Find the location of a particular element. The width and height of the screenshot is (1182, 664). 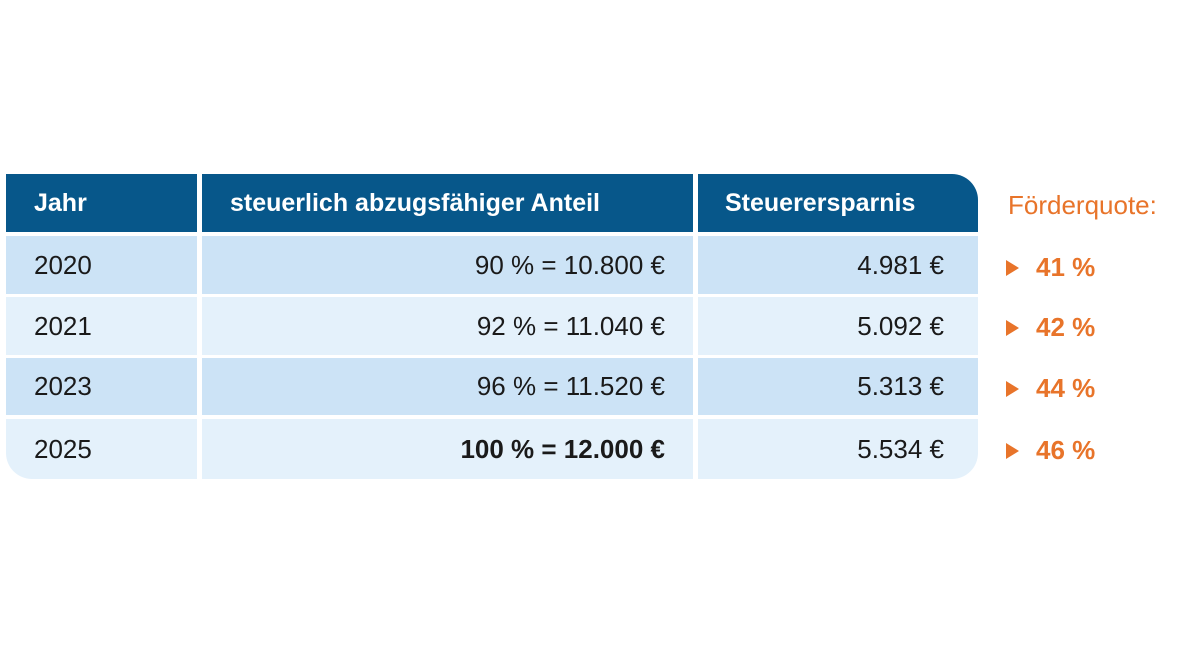

row-saving: 5.092 € is located at coordinates (838, 326).